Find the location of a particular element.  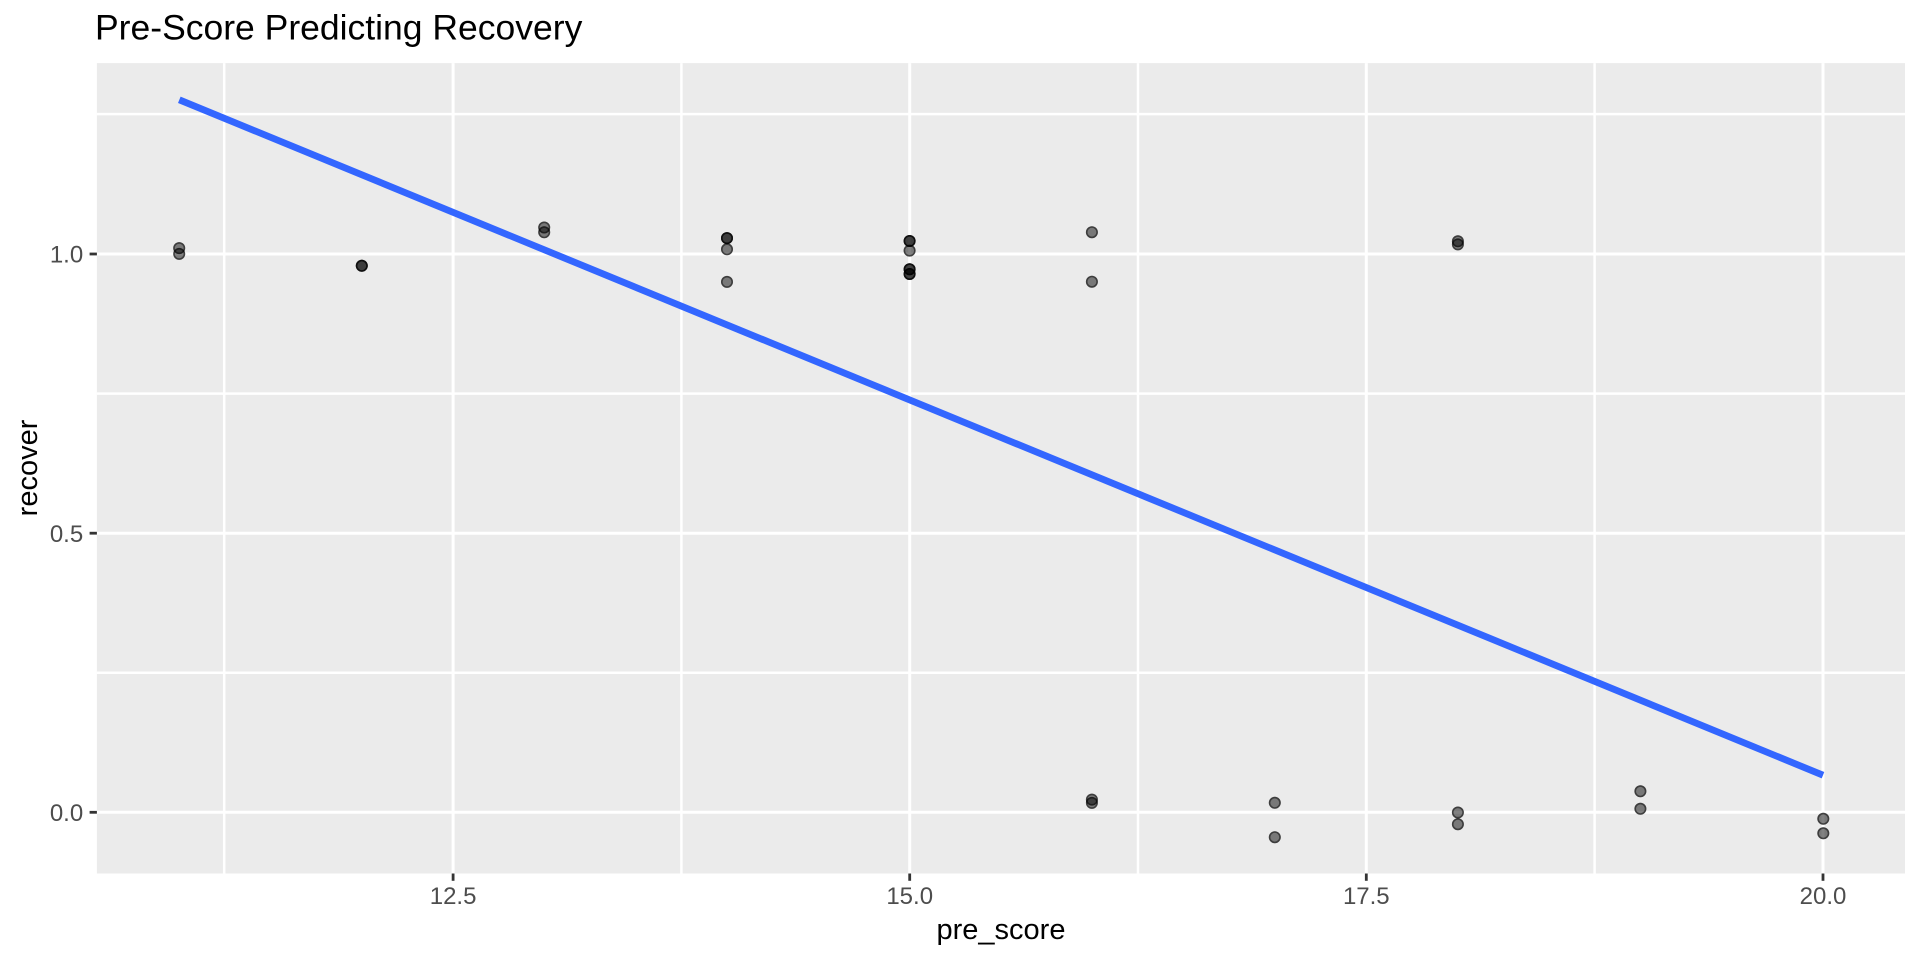

svg-text: 20.0 is located at coordinates (1823, 896).